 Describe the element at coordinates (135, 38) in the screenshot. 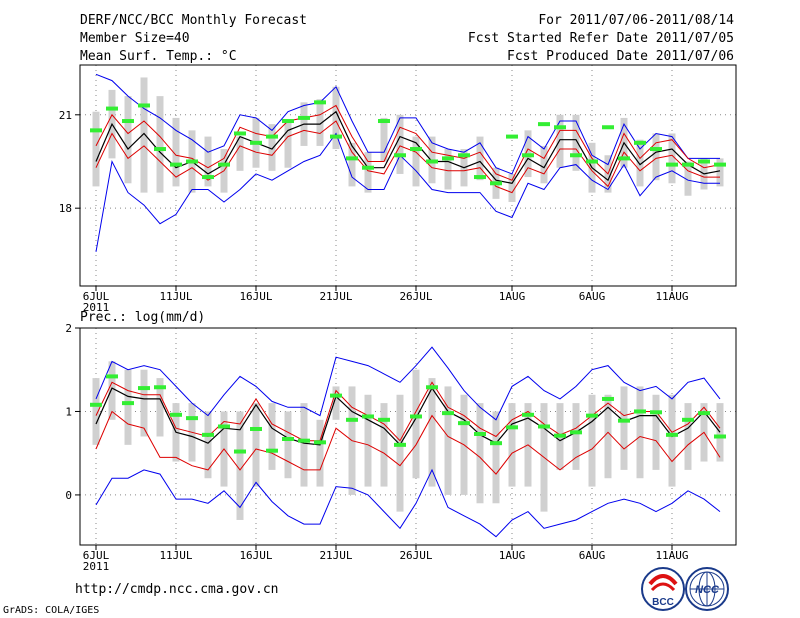

I see `member-size: Member Size=40` at that location.